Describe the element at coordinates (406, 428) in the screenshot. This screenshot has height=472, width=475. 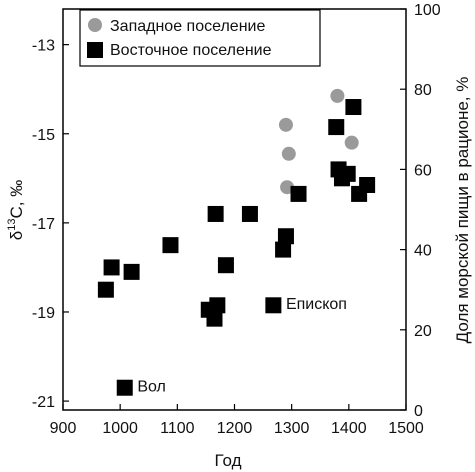
I see `x-tick-label: 1500` at that location.